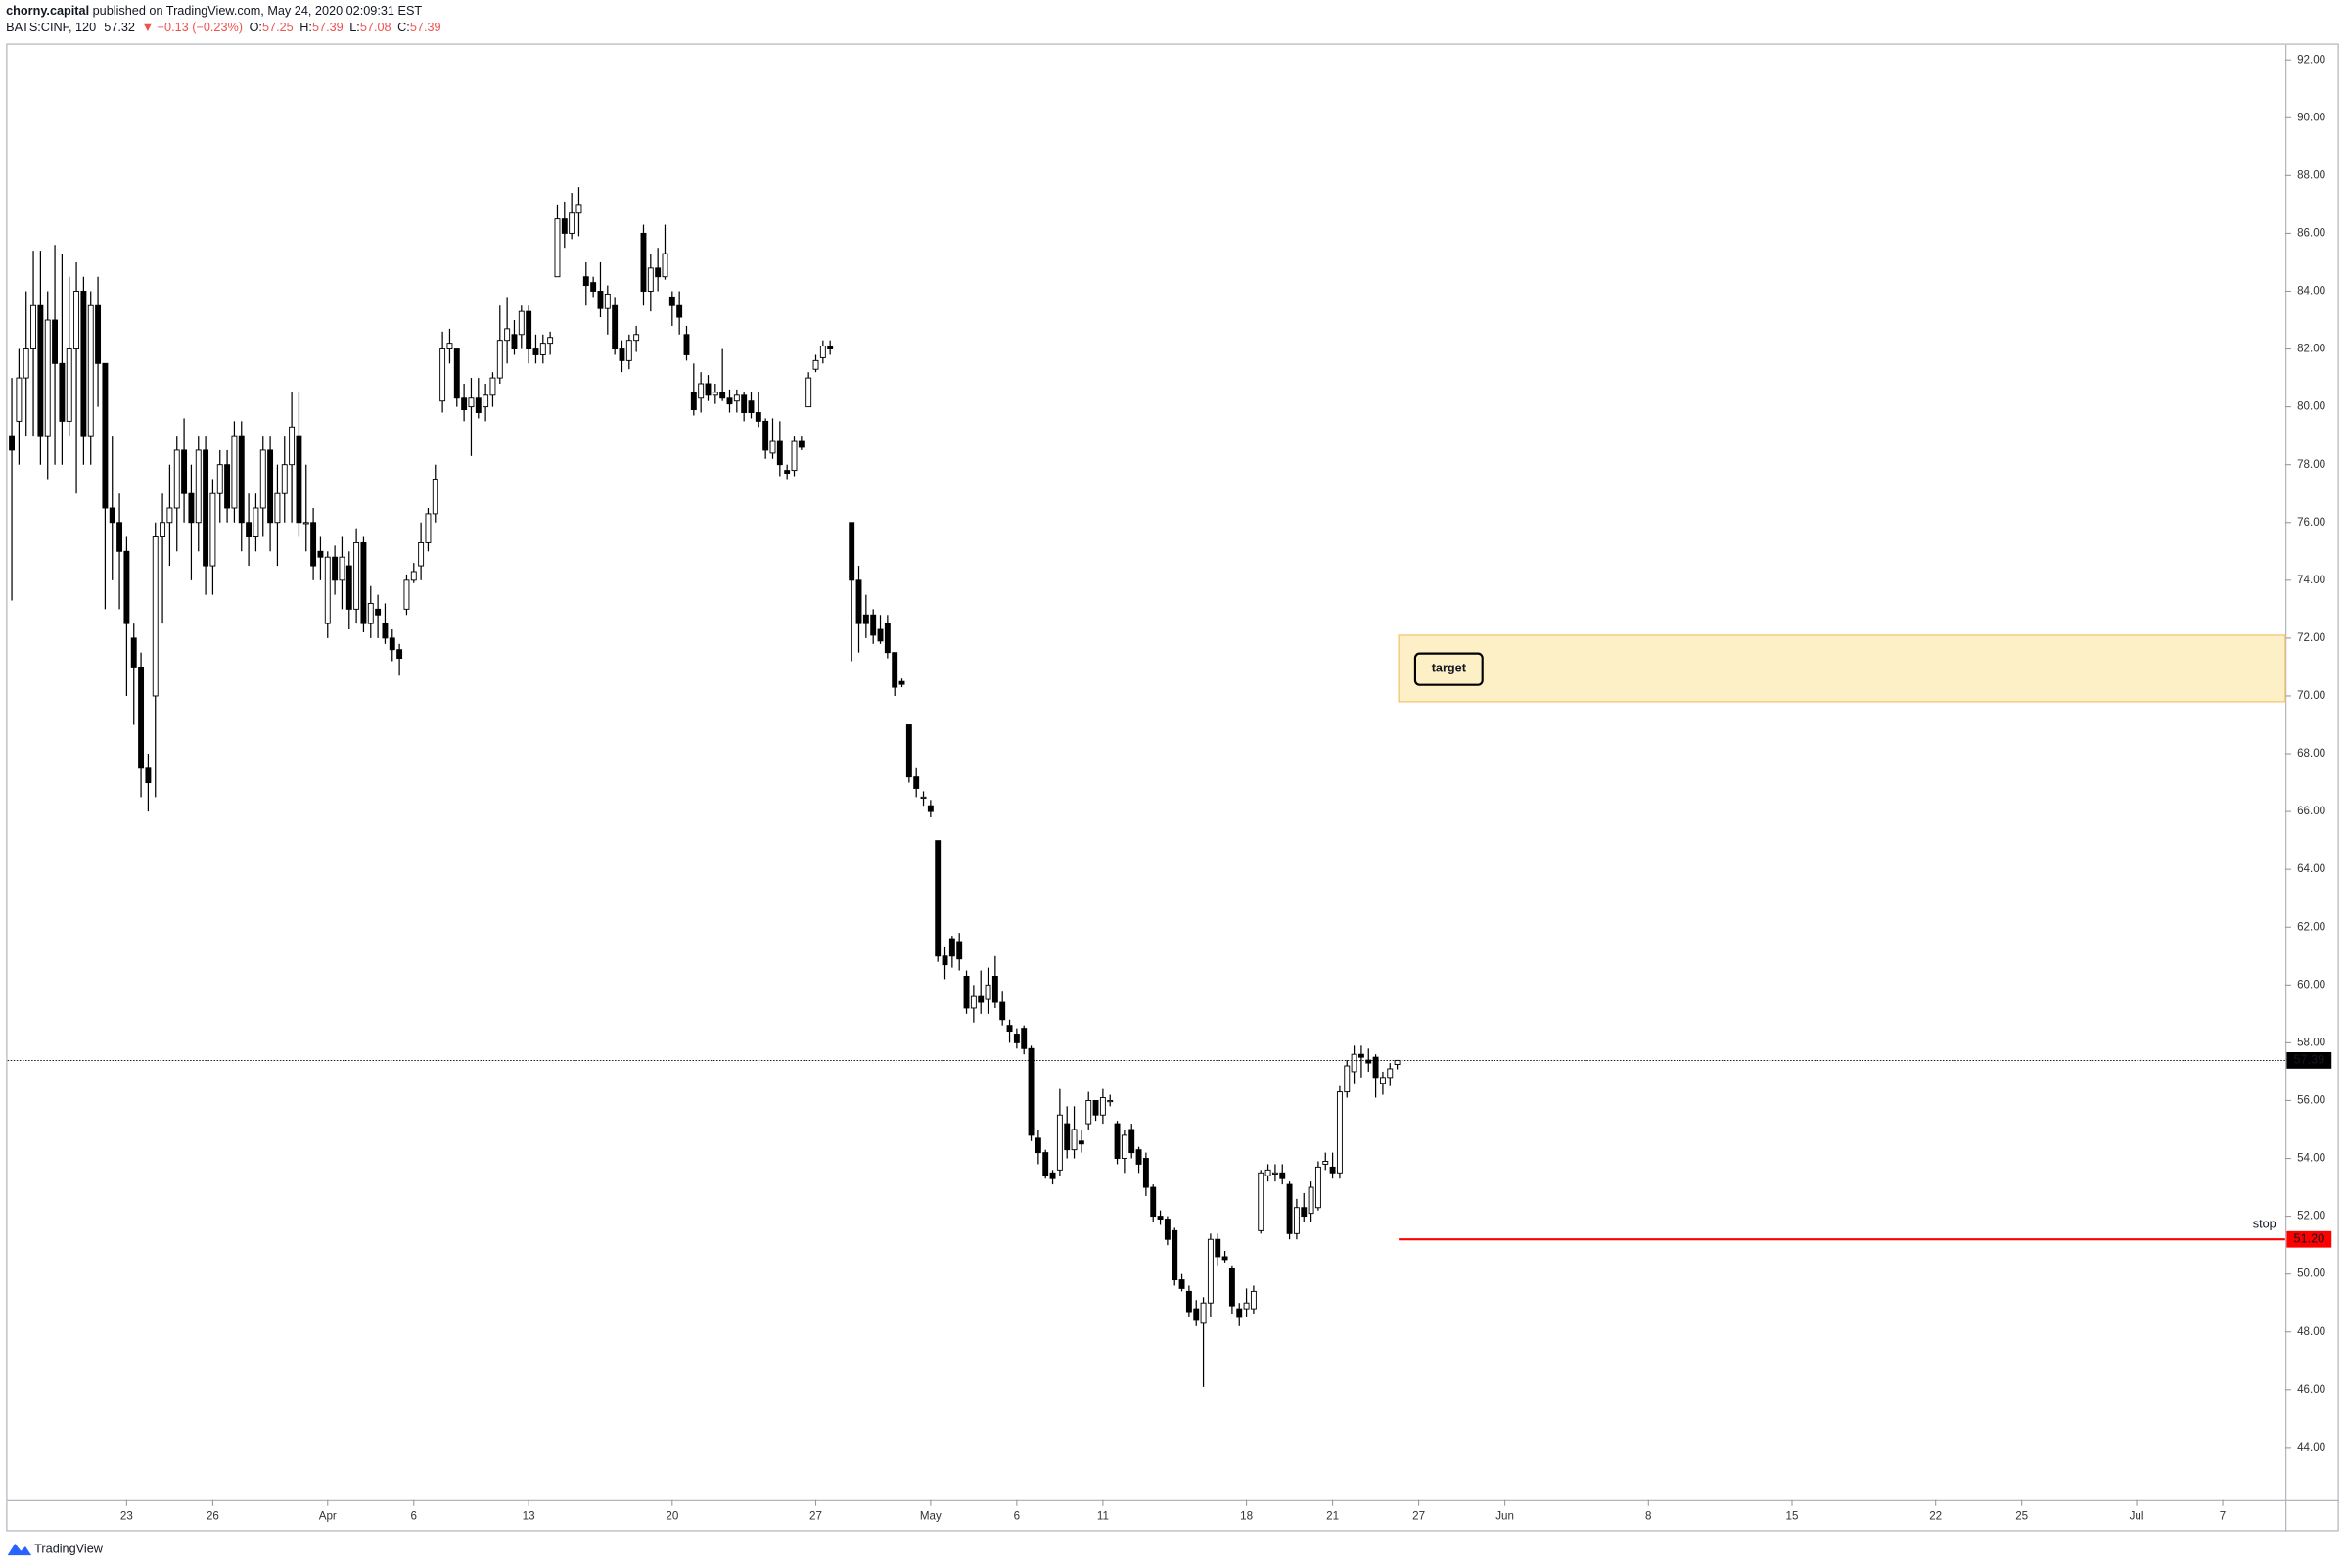 The width and height of the screenshot is (2345, 1568). What do you see at coordinates (2311, 753) in the screenshot?
I see `y-tick-label: 68.00` at bounding box center [2311, 753].